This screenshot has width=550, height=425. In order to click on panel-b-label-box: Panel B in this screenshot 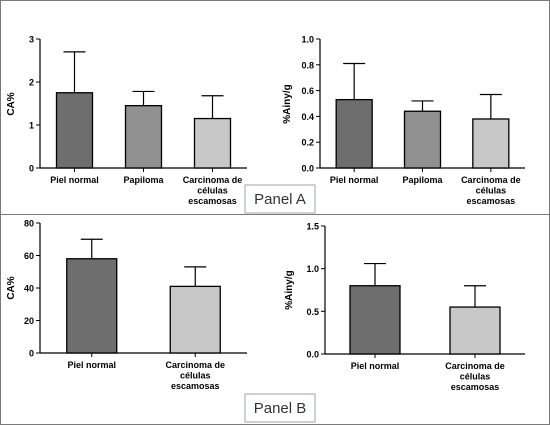, I will do `click(280, 408)`.